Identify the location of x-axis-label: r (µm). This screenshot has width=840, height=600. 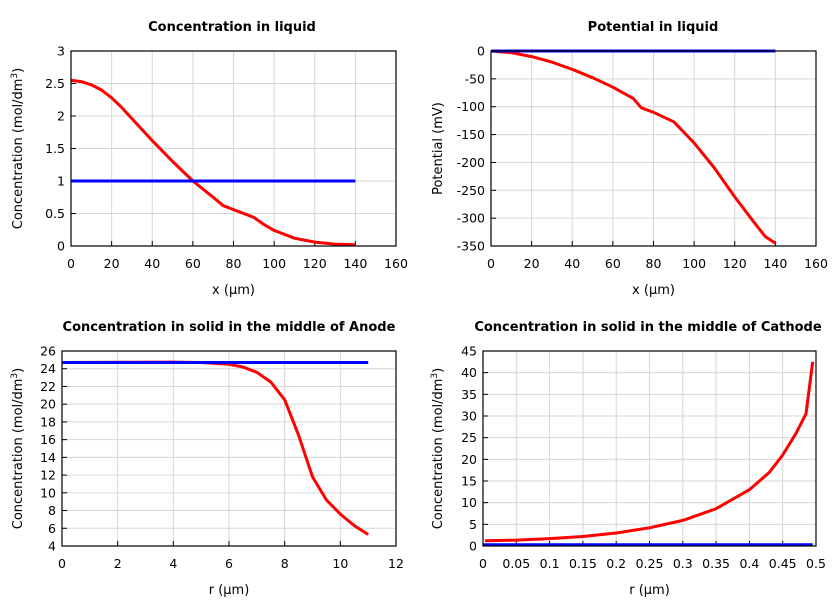
(229, 590).